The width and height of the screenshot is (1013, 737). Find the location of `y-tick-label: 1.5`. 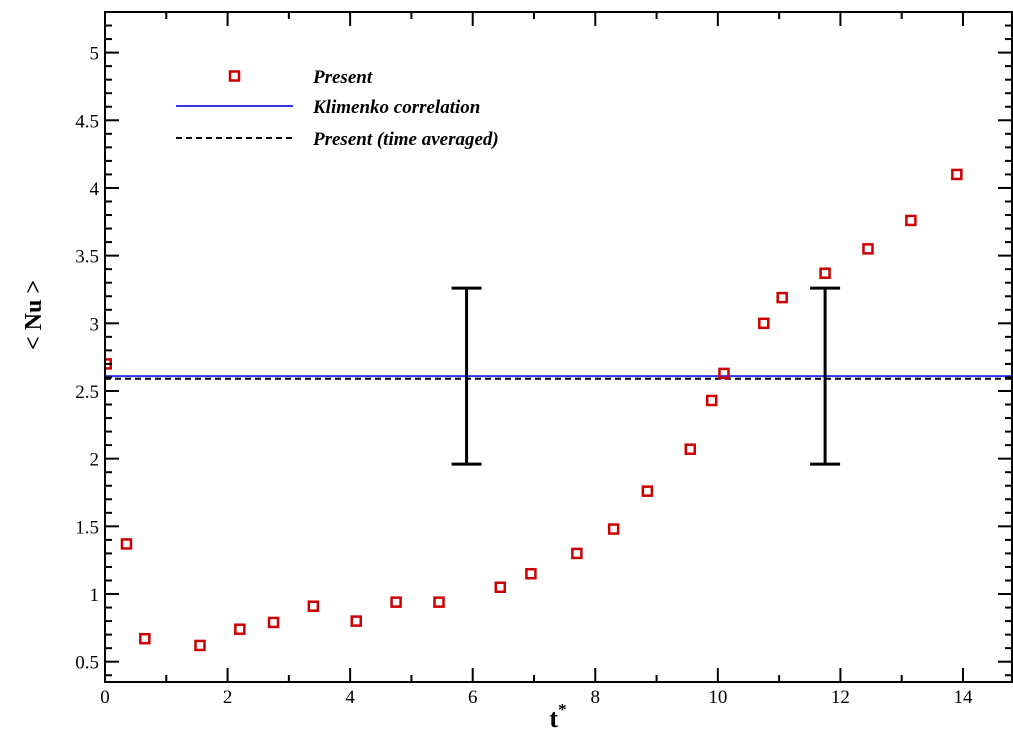

y-tick-label: 1.5 is located at coordinates (87, 527).